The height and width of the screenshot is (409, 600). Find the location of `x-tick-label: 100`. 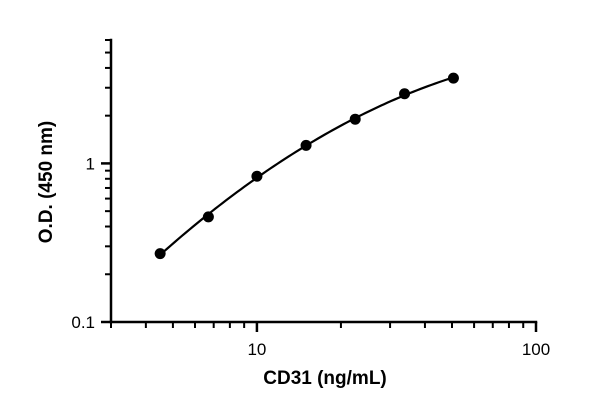

x-tick-label: 100 is located at coordinates (536, 349).